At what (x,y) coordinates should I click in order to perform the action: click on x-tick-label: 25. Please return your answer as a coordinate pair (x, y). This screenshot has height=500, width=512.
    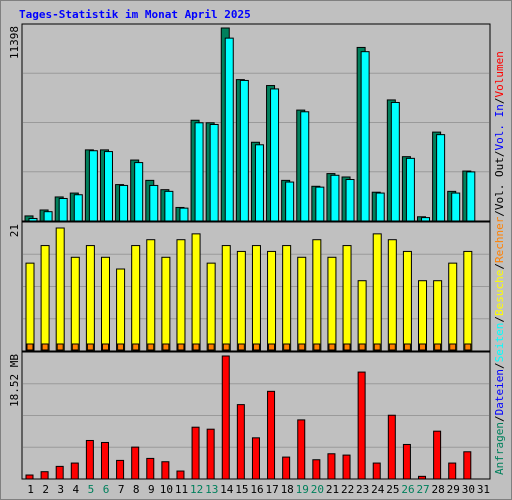
    Looking at the image, I should click on (392, 489).